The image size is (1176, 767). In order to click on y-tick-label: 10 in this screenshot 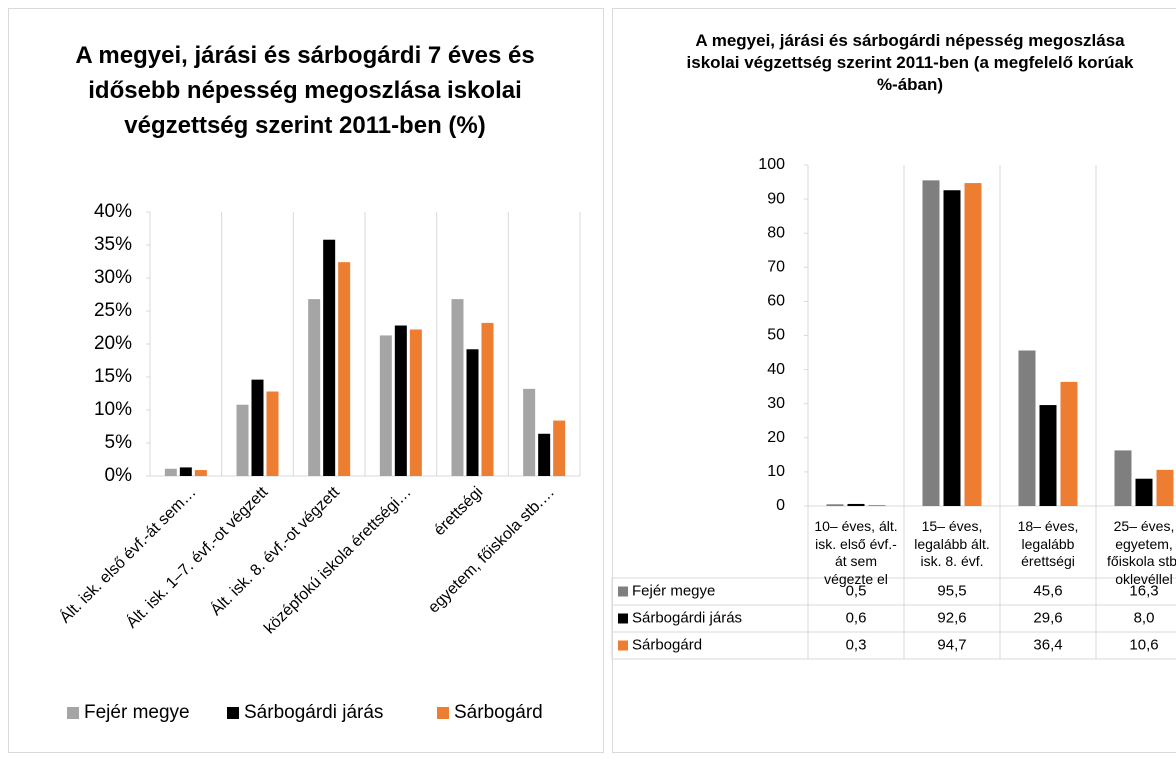, I will do `click(776, 471)`.